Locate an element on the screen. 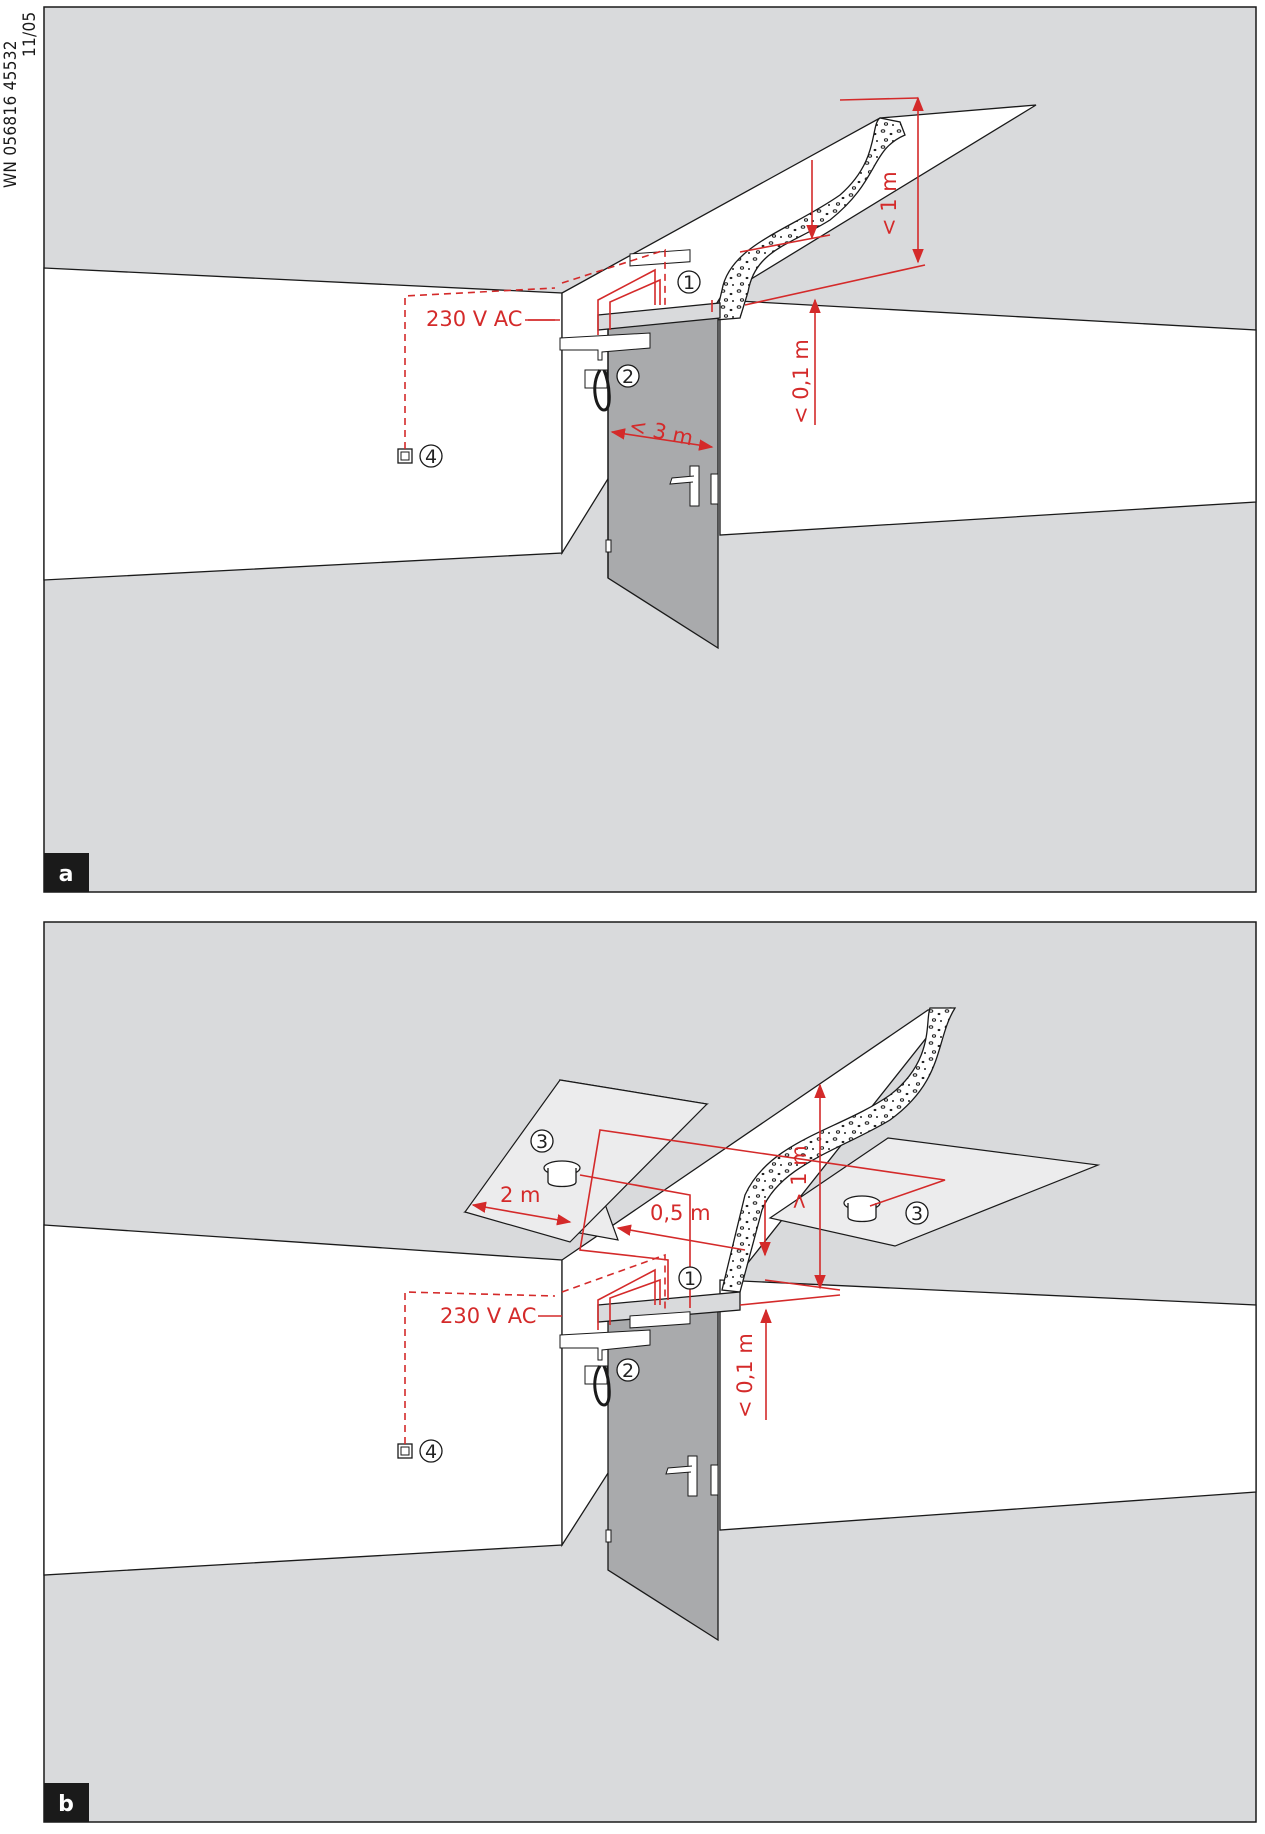  panel-a-voltage-label: 230 V AC is located at coordinates (474, 319).